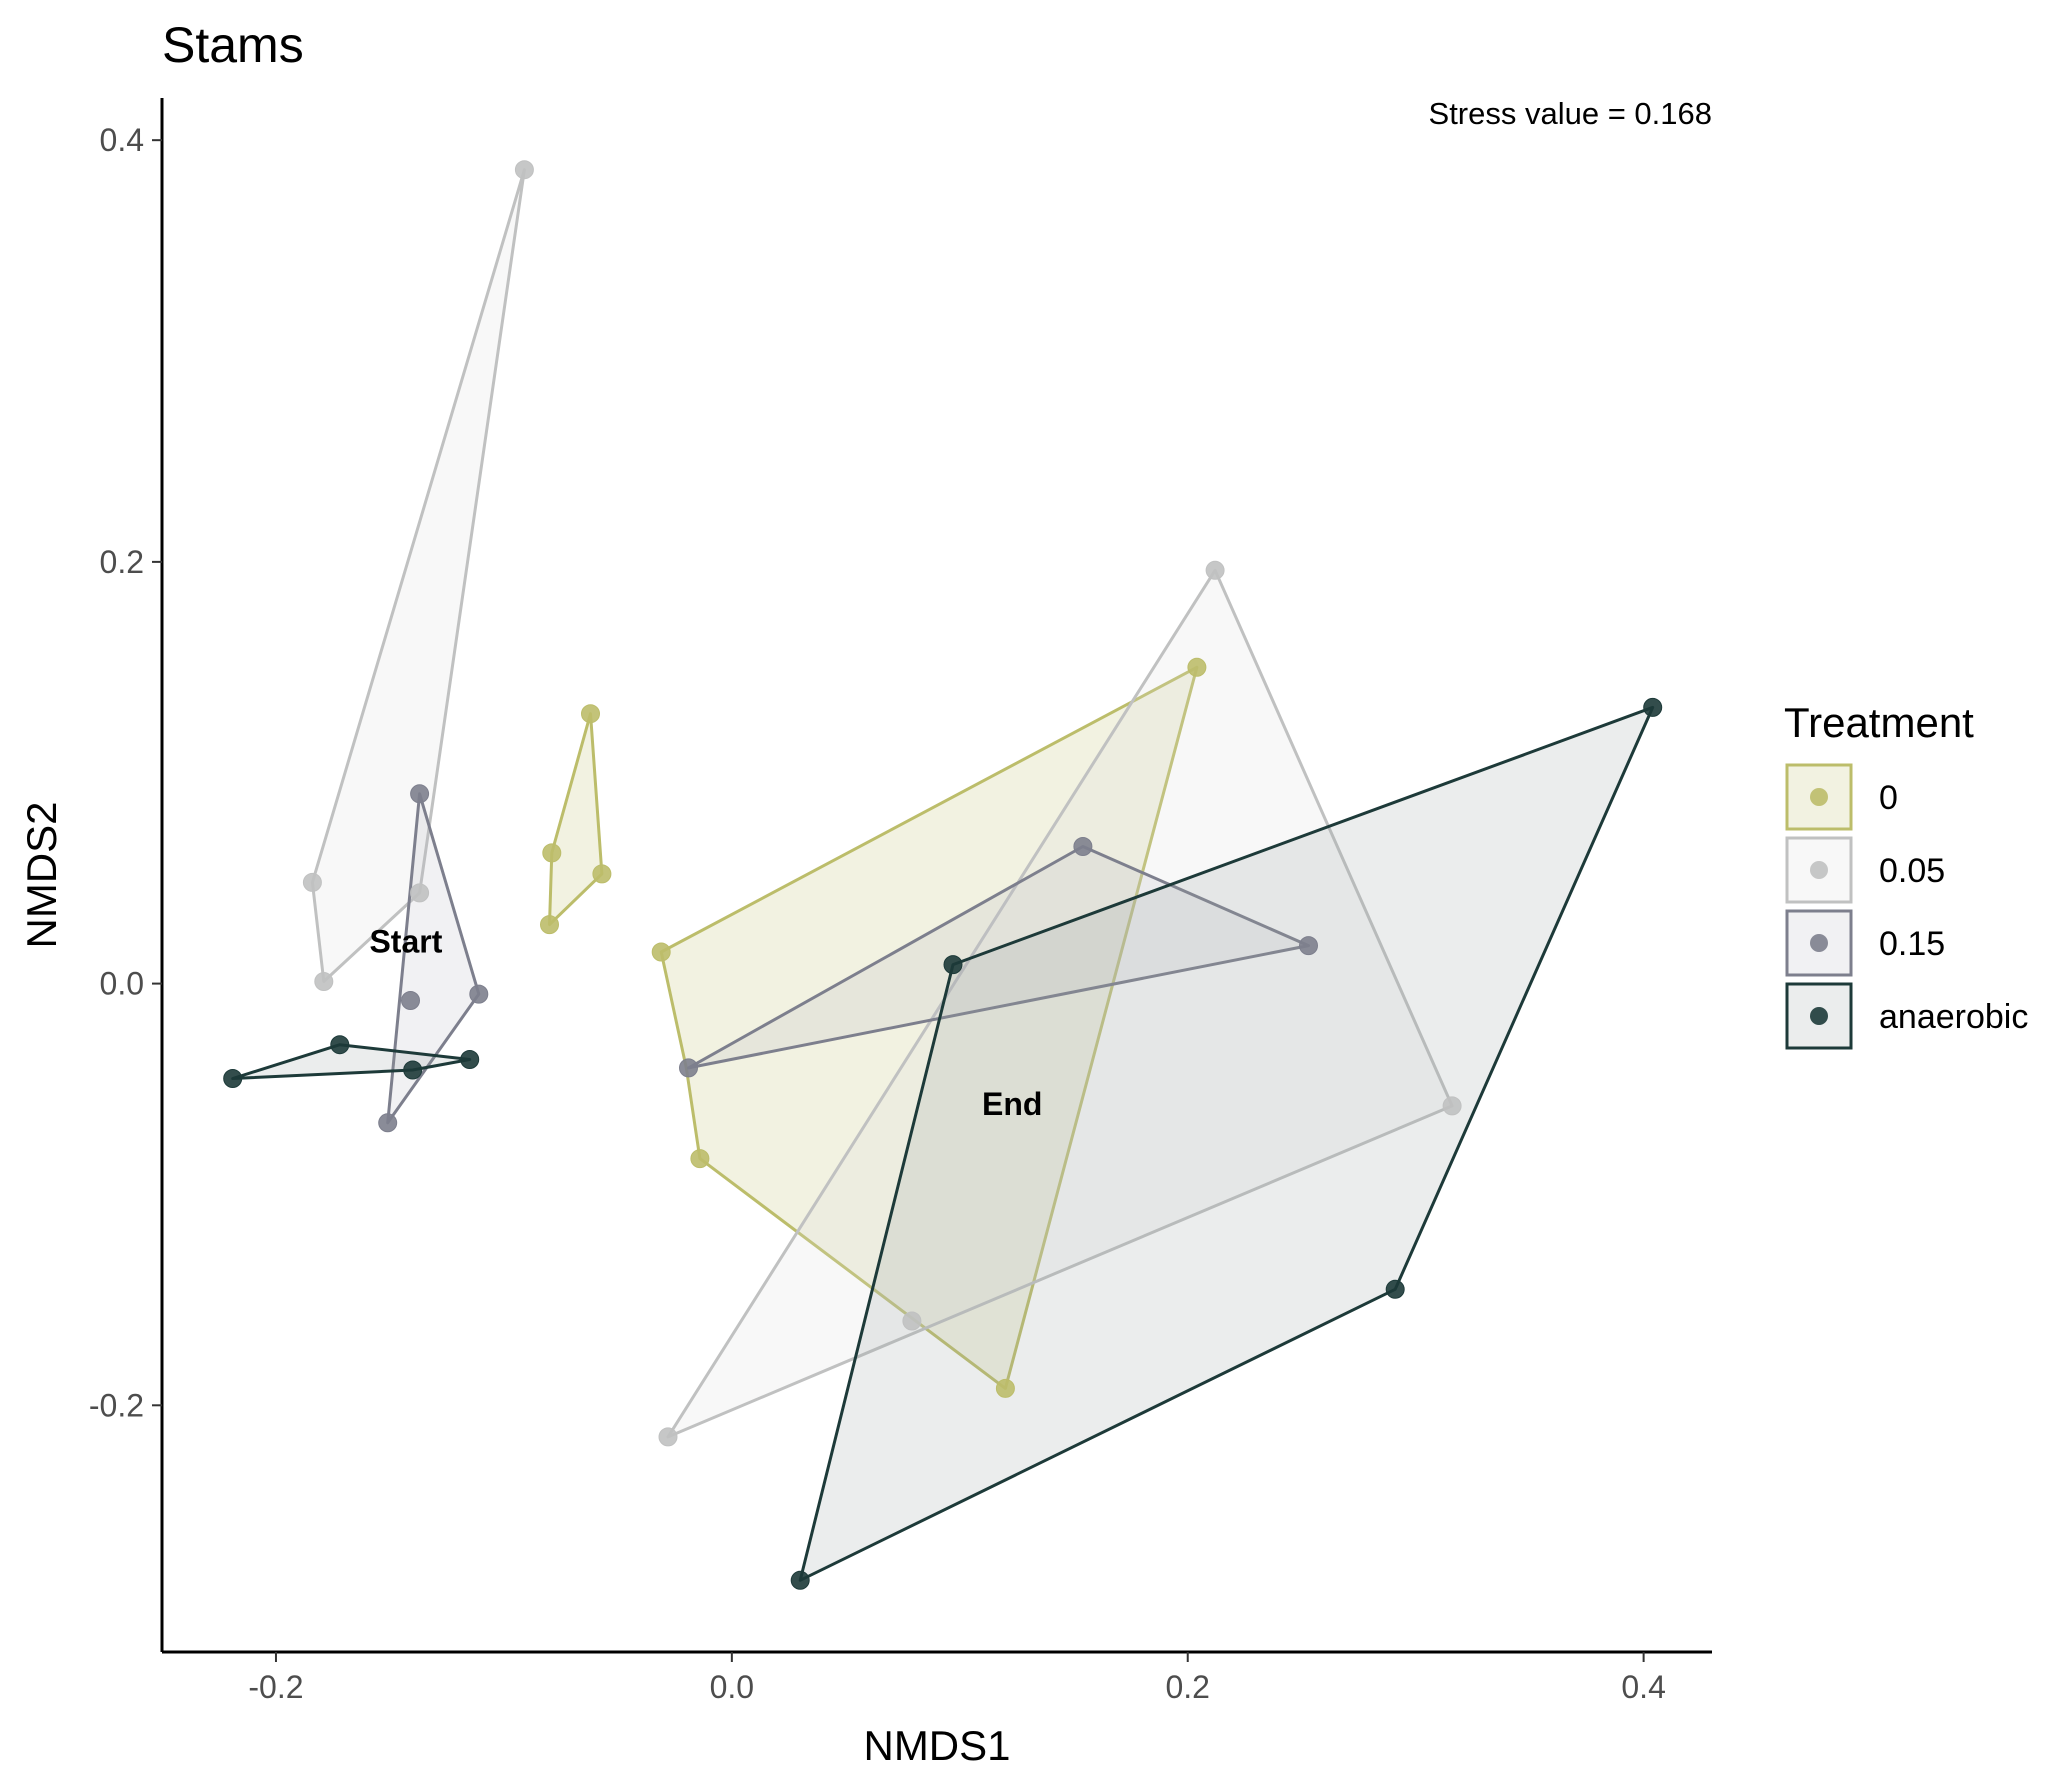  I want to click on y-tick-label: 0.2, so click(122, 562).